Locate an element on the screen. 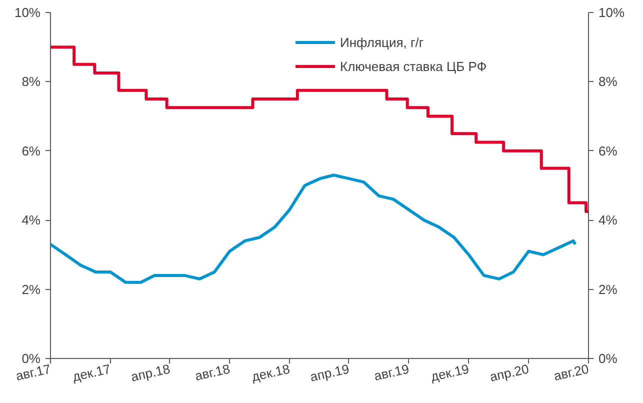 The height and width of the screenshot is (403, 643). y-tick-label: 4% is located at coordinates (31, 220).